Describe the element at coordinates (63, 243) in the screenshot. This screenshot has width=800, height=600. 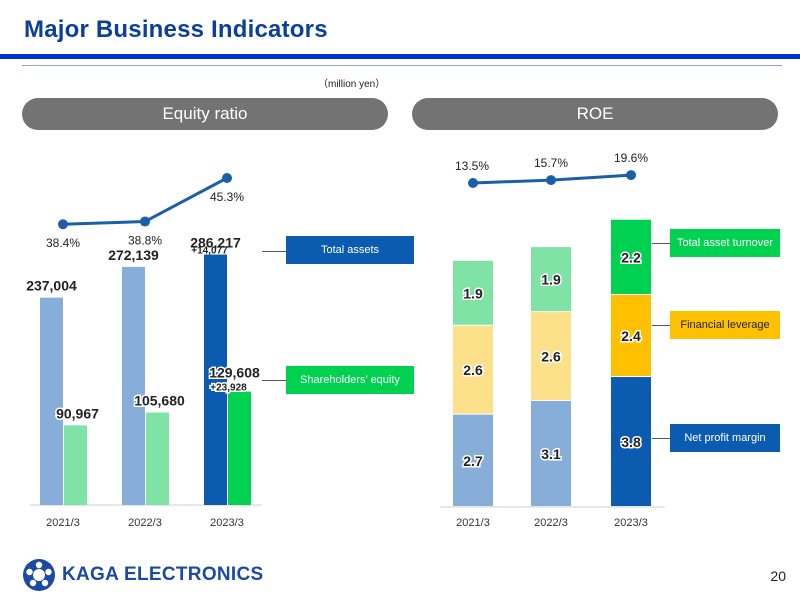
I see `value-label-equity-ratio: 38.4%` at that location.